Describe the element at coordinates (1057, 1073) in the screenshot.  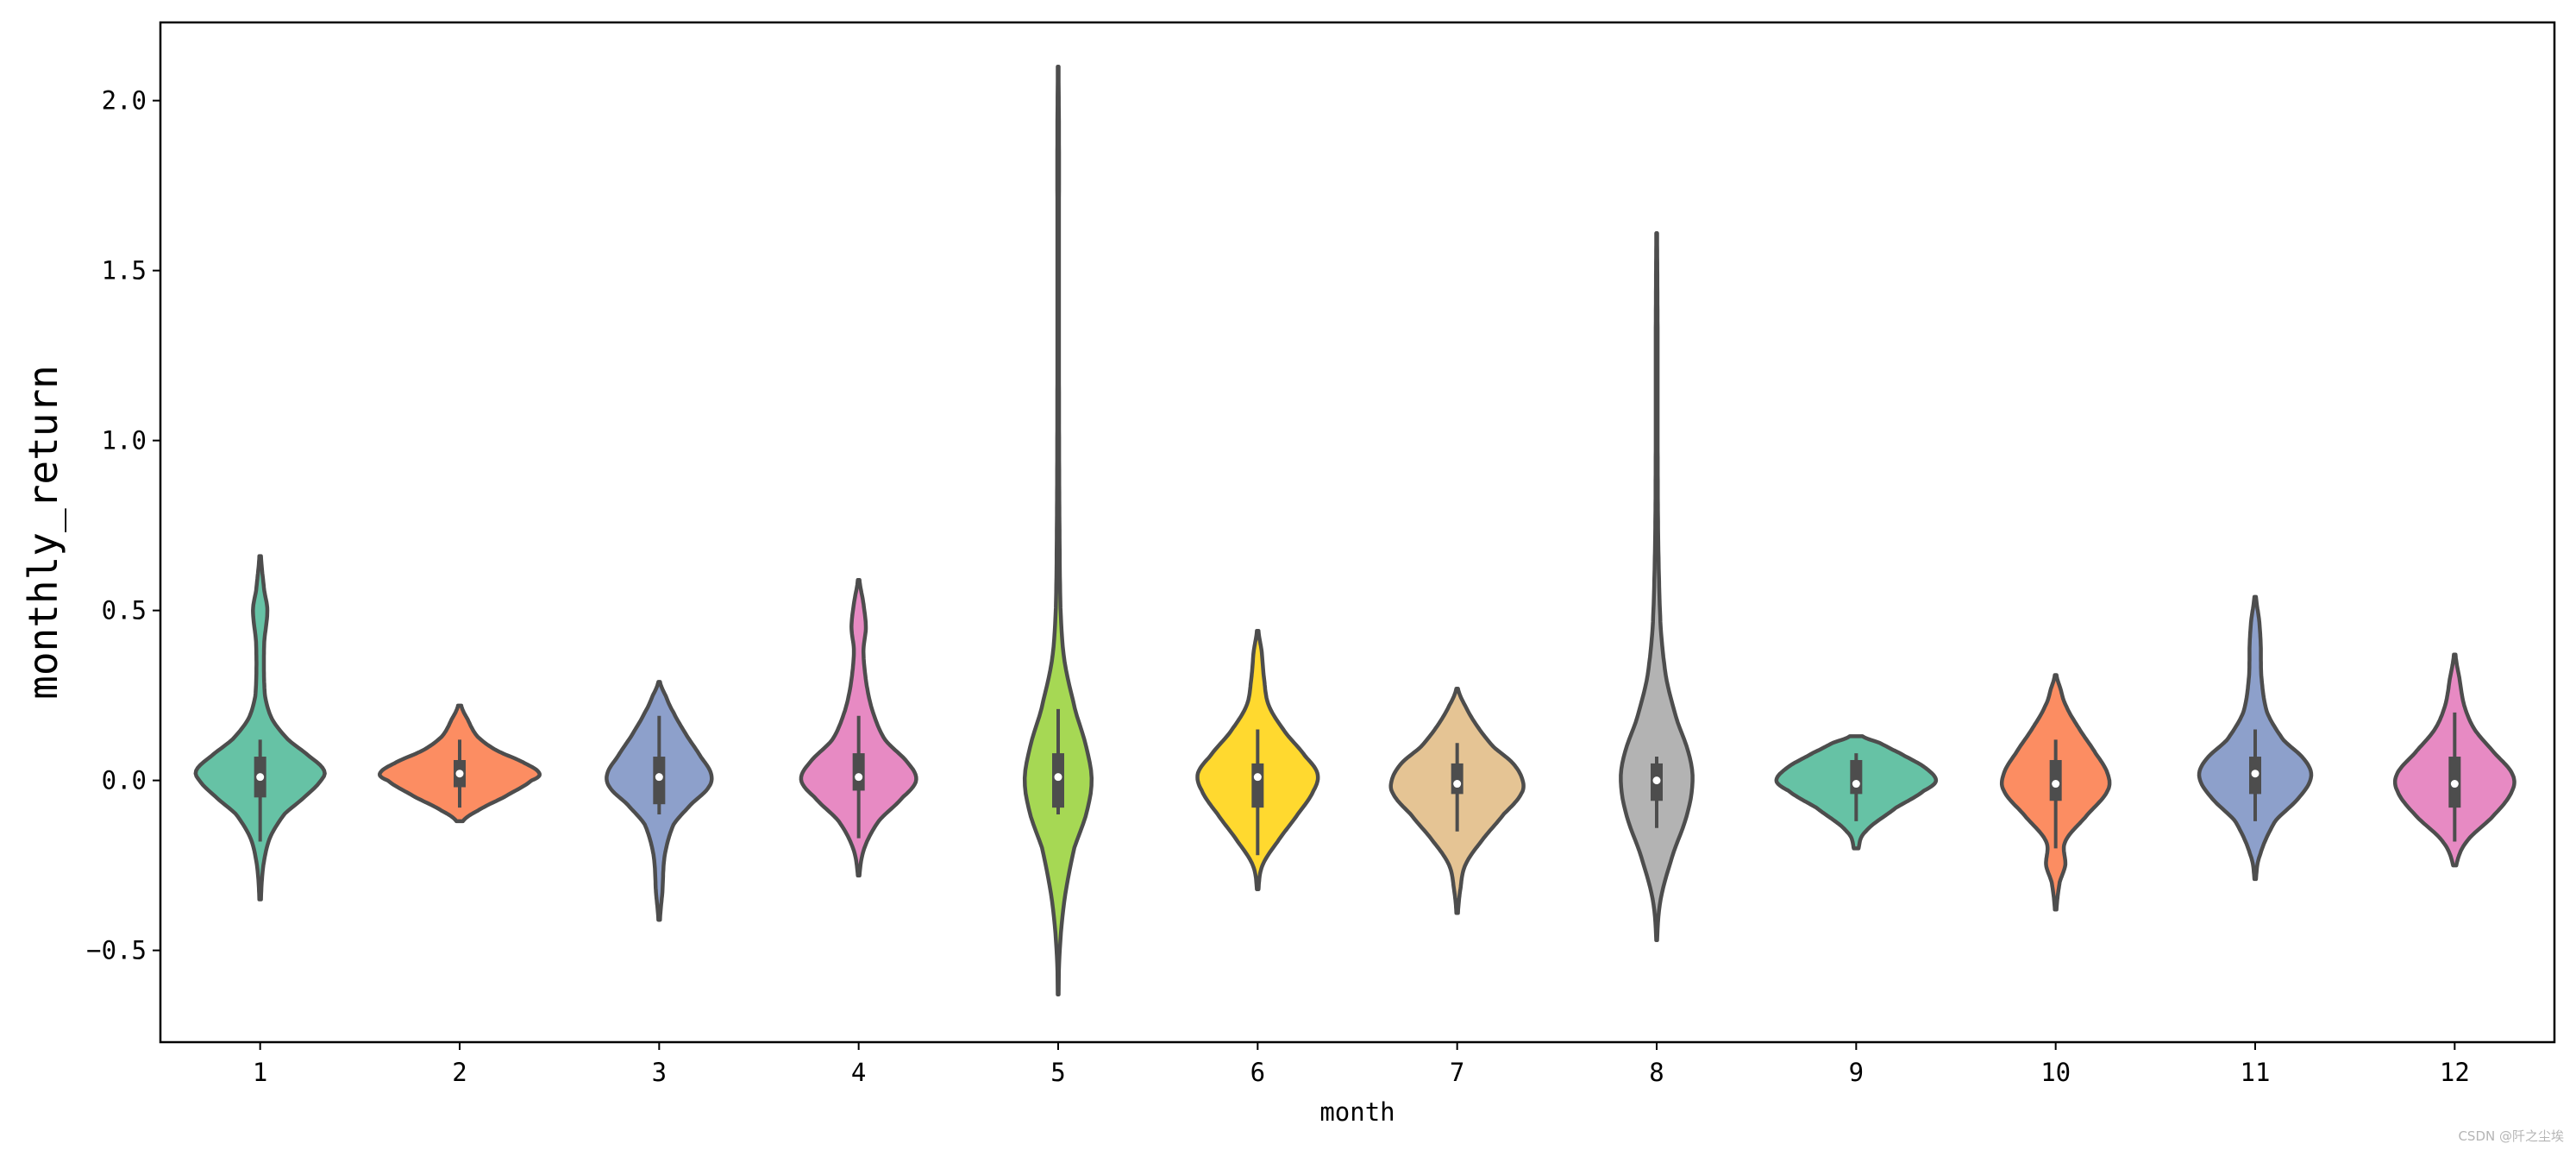
I see `x-tick-label: 5` at that location.